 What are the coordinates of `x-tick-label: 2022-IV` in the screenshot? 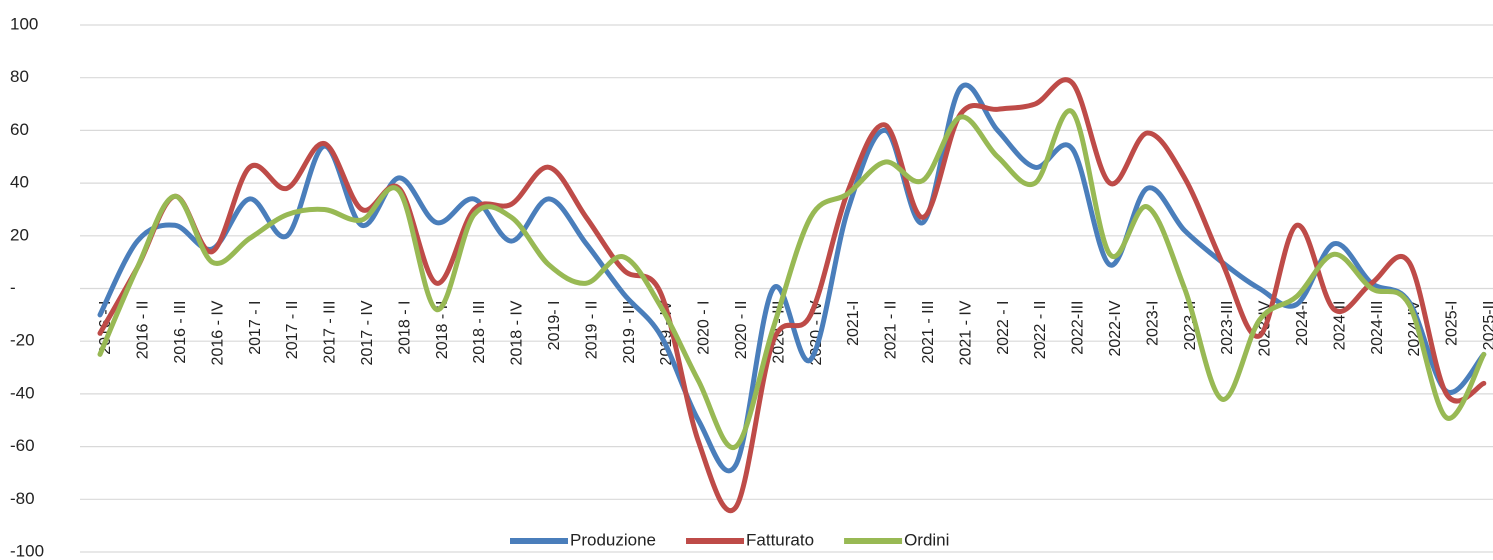 It's located at (1115, 328).